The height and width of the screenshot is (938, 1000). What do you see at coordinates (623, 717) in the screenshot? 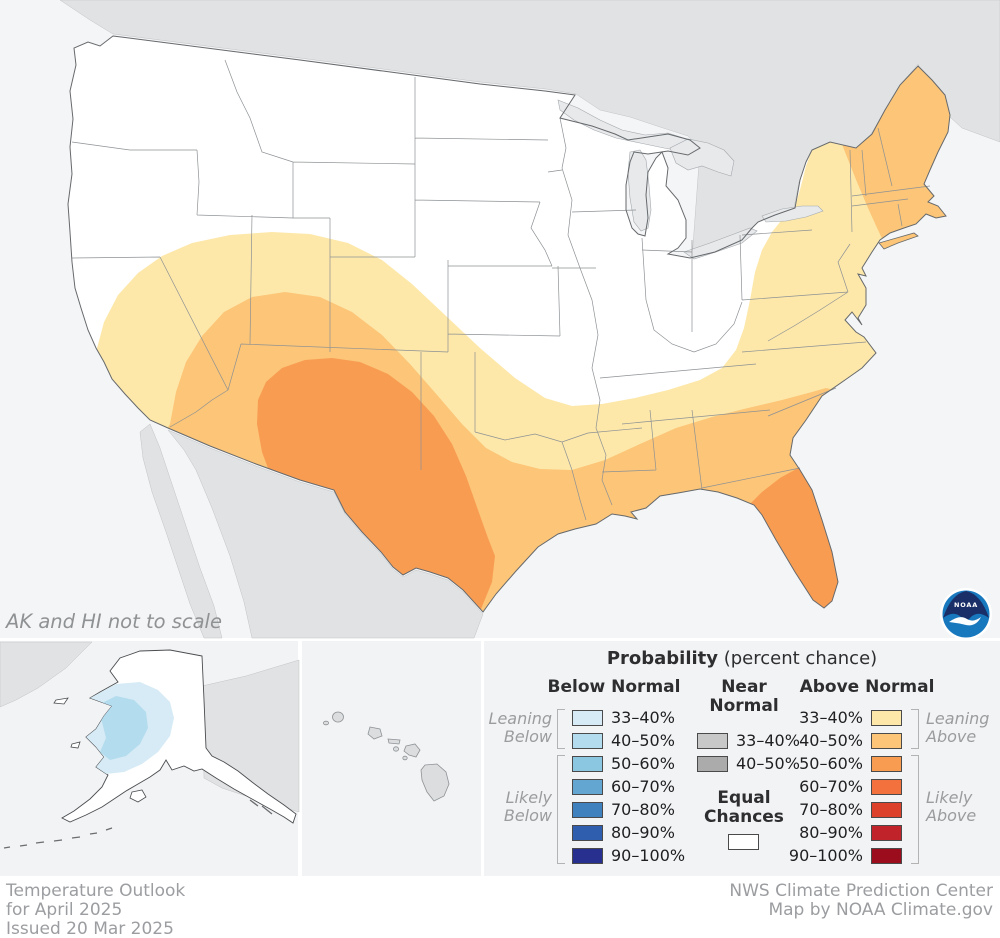
I see `legend-row-below-33-40: 33–40%` at bounding box center [623, 717].